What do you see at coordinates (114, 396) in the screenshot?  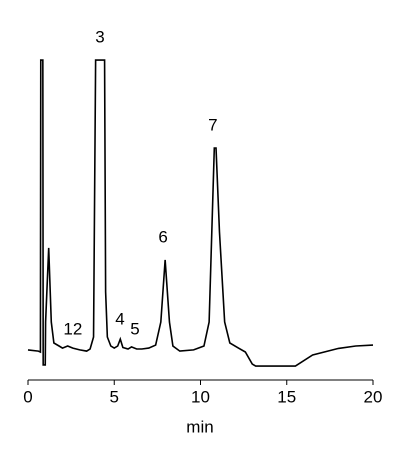 I see `x-tick-label: 5` at bounding box center [114, 396].